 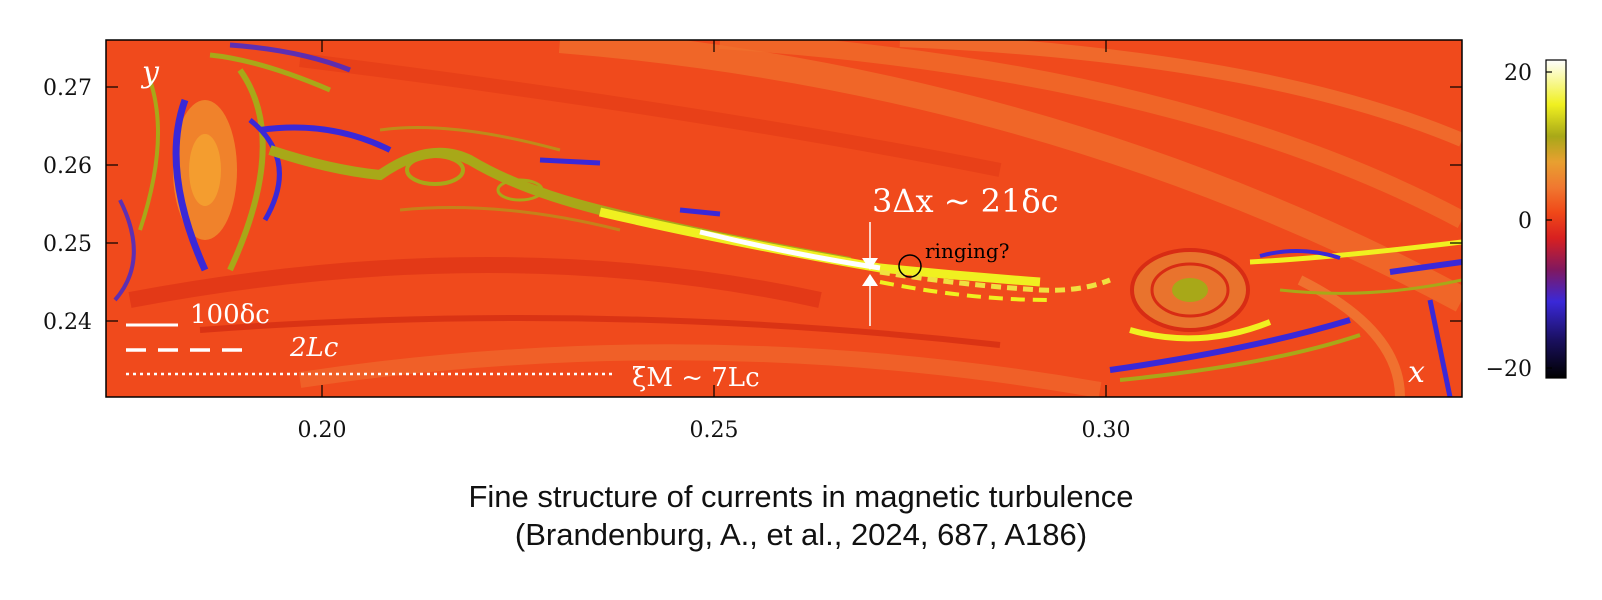 I want to click on y-tick-label: 0.25, so click(x=67, y=244).